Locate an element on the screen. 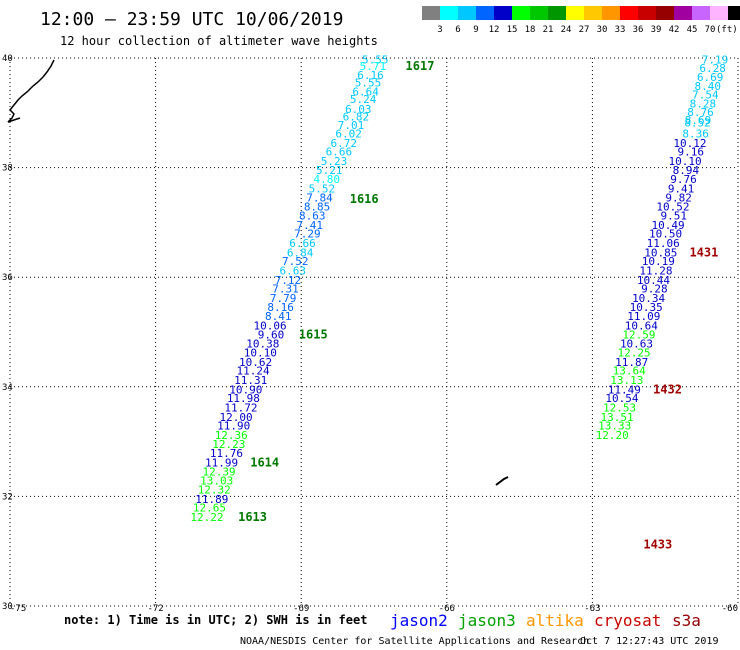 This screenshot has height=650, width=740. wave-height-label: 13.03 is located at coordinates (216, 480).